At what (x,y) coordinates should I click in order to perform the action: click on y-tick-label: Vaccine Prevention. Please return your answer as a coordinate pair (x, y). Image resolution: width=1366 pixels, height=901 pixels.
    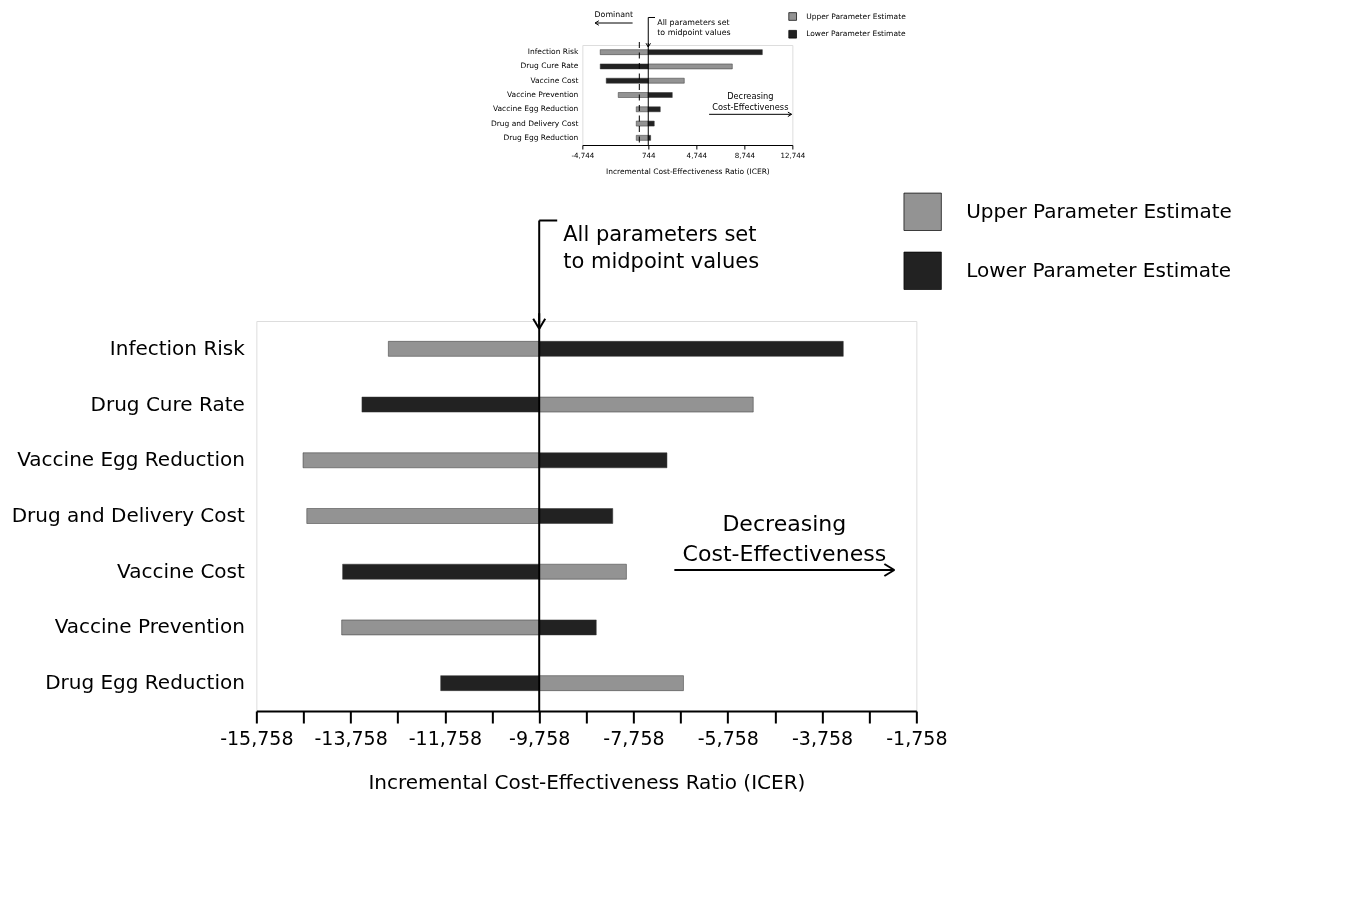
    Looking at the image, I should click on (149, 626).